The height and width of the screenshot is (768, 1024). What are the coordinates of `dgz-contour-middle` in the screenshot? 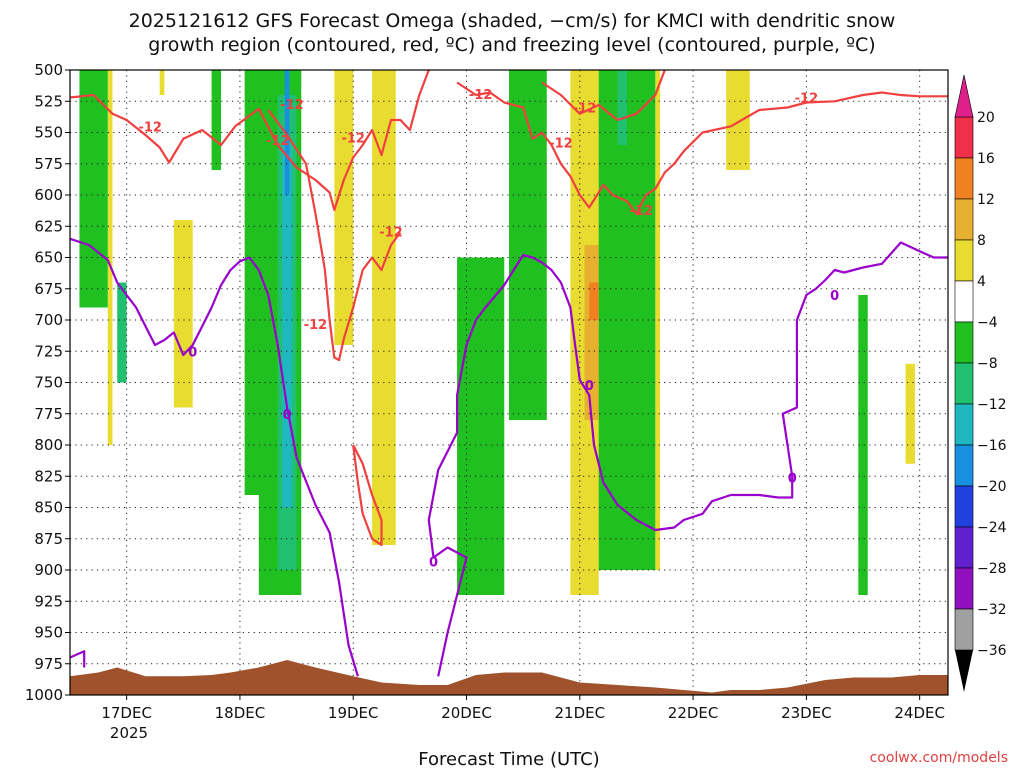 It's located at (334, 235).